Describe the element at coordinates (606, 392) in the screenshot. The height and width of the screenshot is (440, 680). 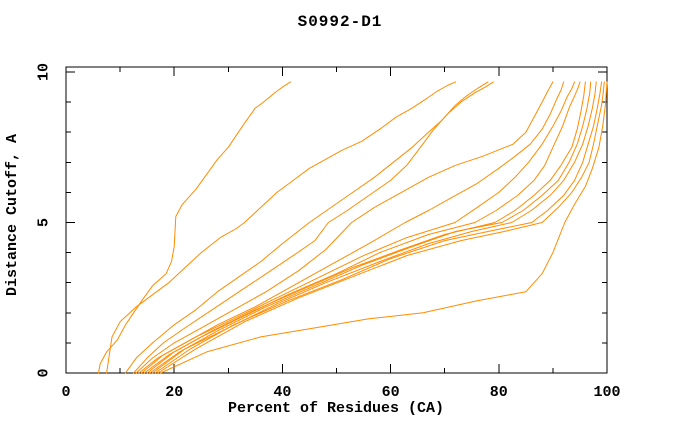
I see `x-tick-label: 100` at that location.